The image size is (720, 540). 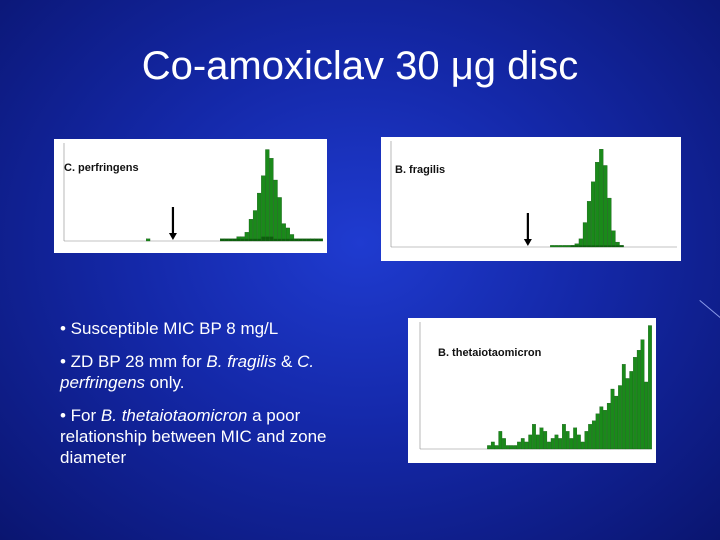 I want to click on chart-title: B. thetaiotaomicron, so click(x=490, y=353).